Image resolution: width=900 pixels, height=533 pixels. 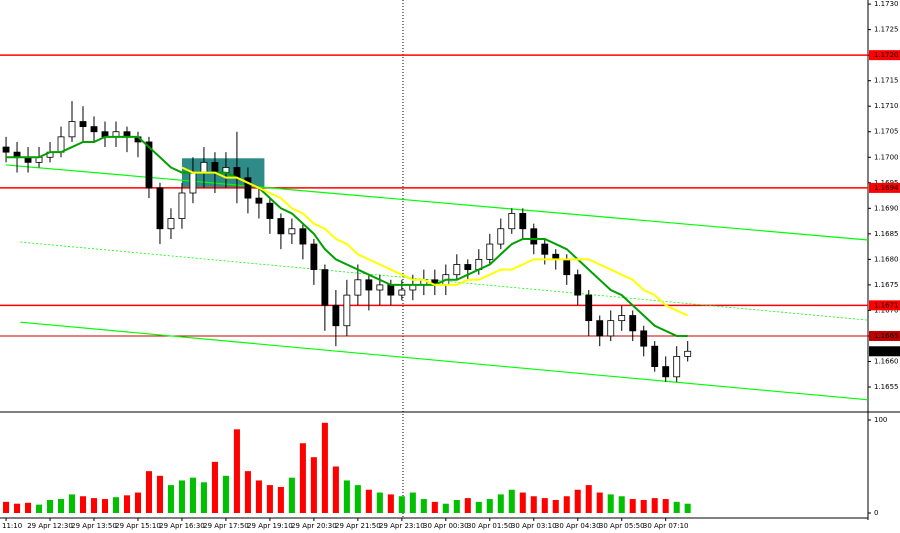 I want to click on y-tick-label: 1.1725, so click(x=886, y=30).